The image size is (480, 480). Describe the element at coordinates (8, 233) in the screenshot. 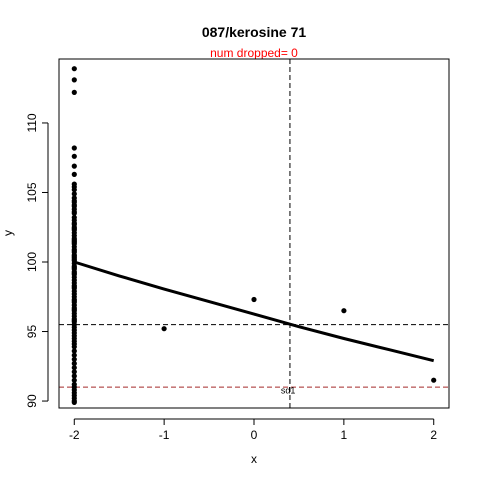

I see `y-axis-label: y` at that location.